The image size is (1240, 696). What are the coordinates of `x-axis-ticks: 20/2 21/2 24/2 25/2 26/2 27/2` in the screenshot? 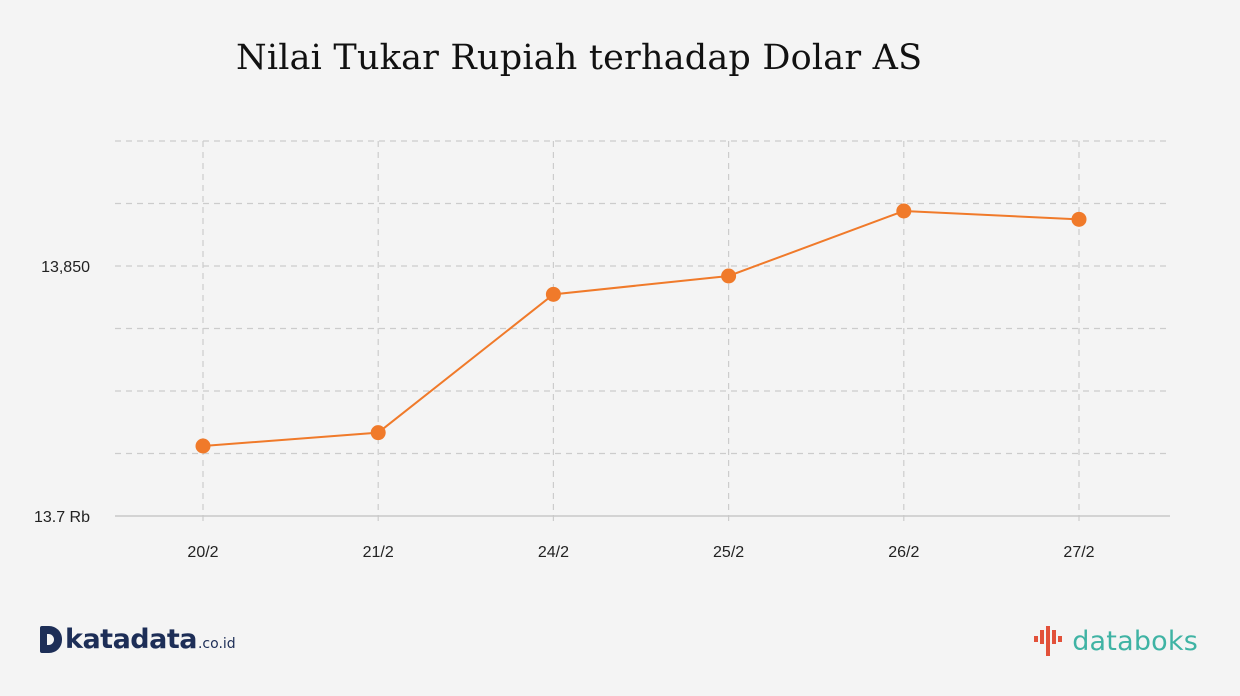 It's located at (640, 552).